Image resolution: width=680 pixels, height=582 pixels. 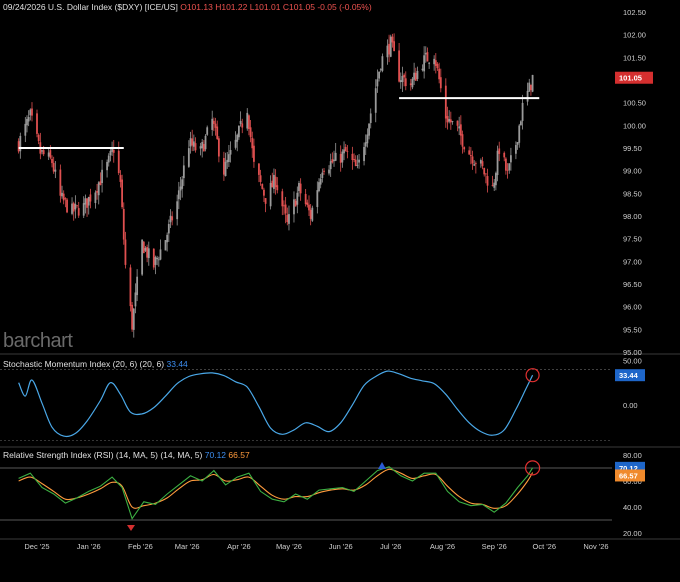 What do you see at coordinates (632, 360) in the screenshot?
I see `smi-tick-label: 50.00` at bounding box center [632, 360].